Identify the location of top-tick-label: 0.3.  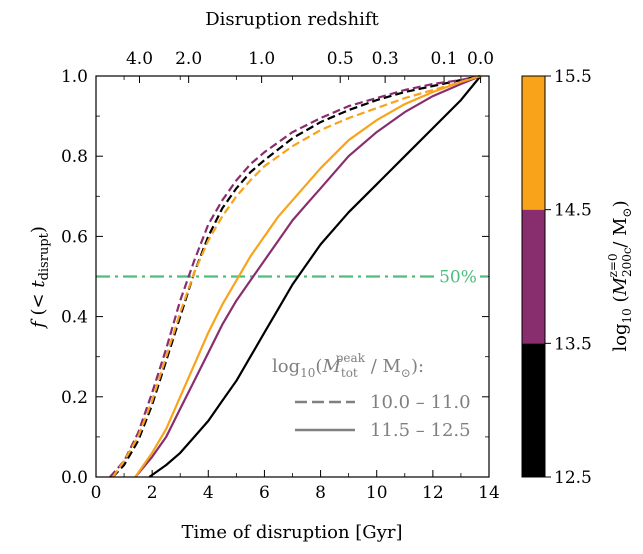
(385, 59).